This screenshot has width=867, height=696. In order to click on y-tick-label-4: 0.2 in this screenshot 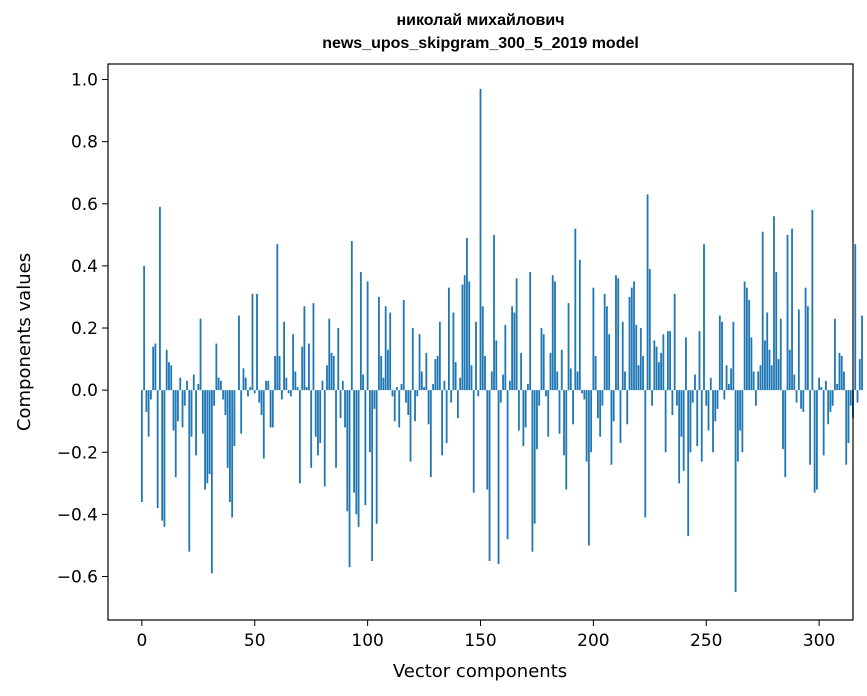, I will do `click(84, 329)`.